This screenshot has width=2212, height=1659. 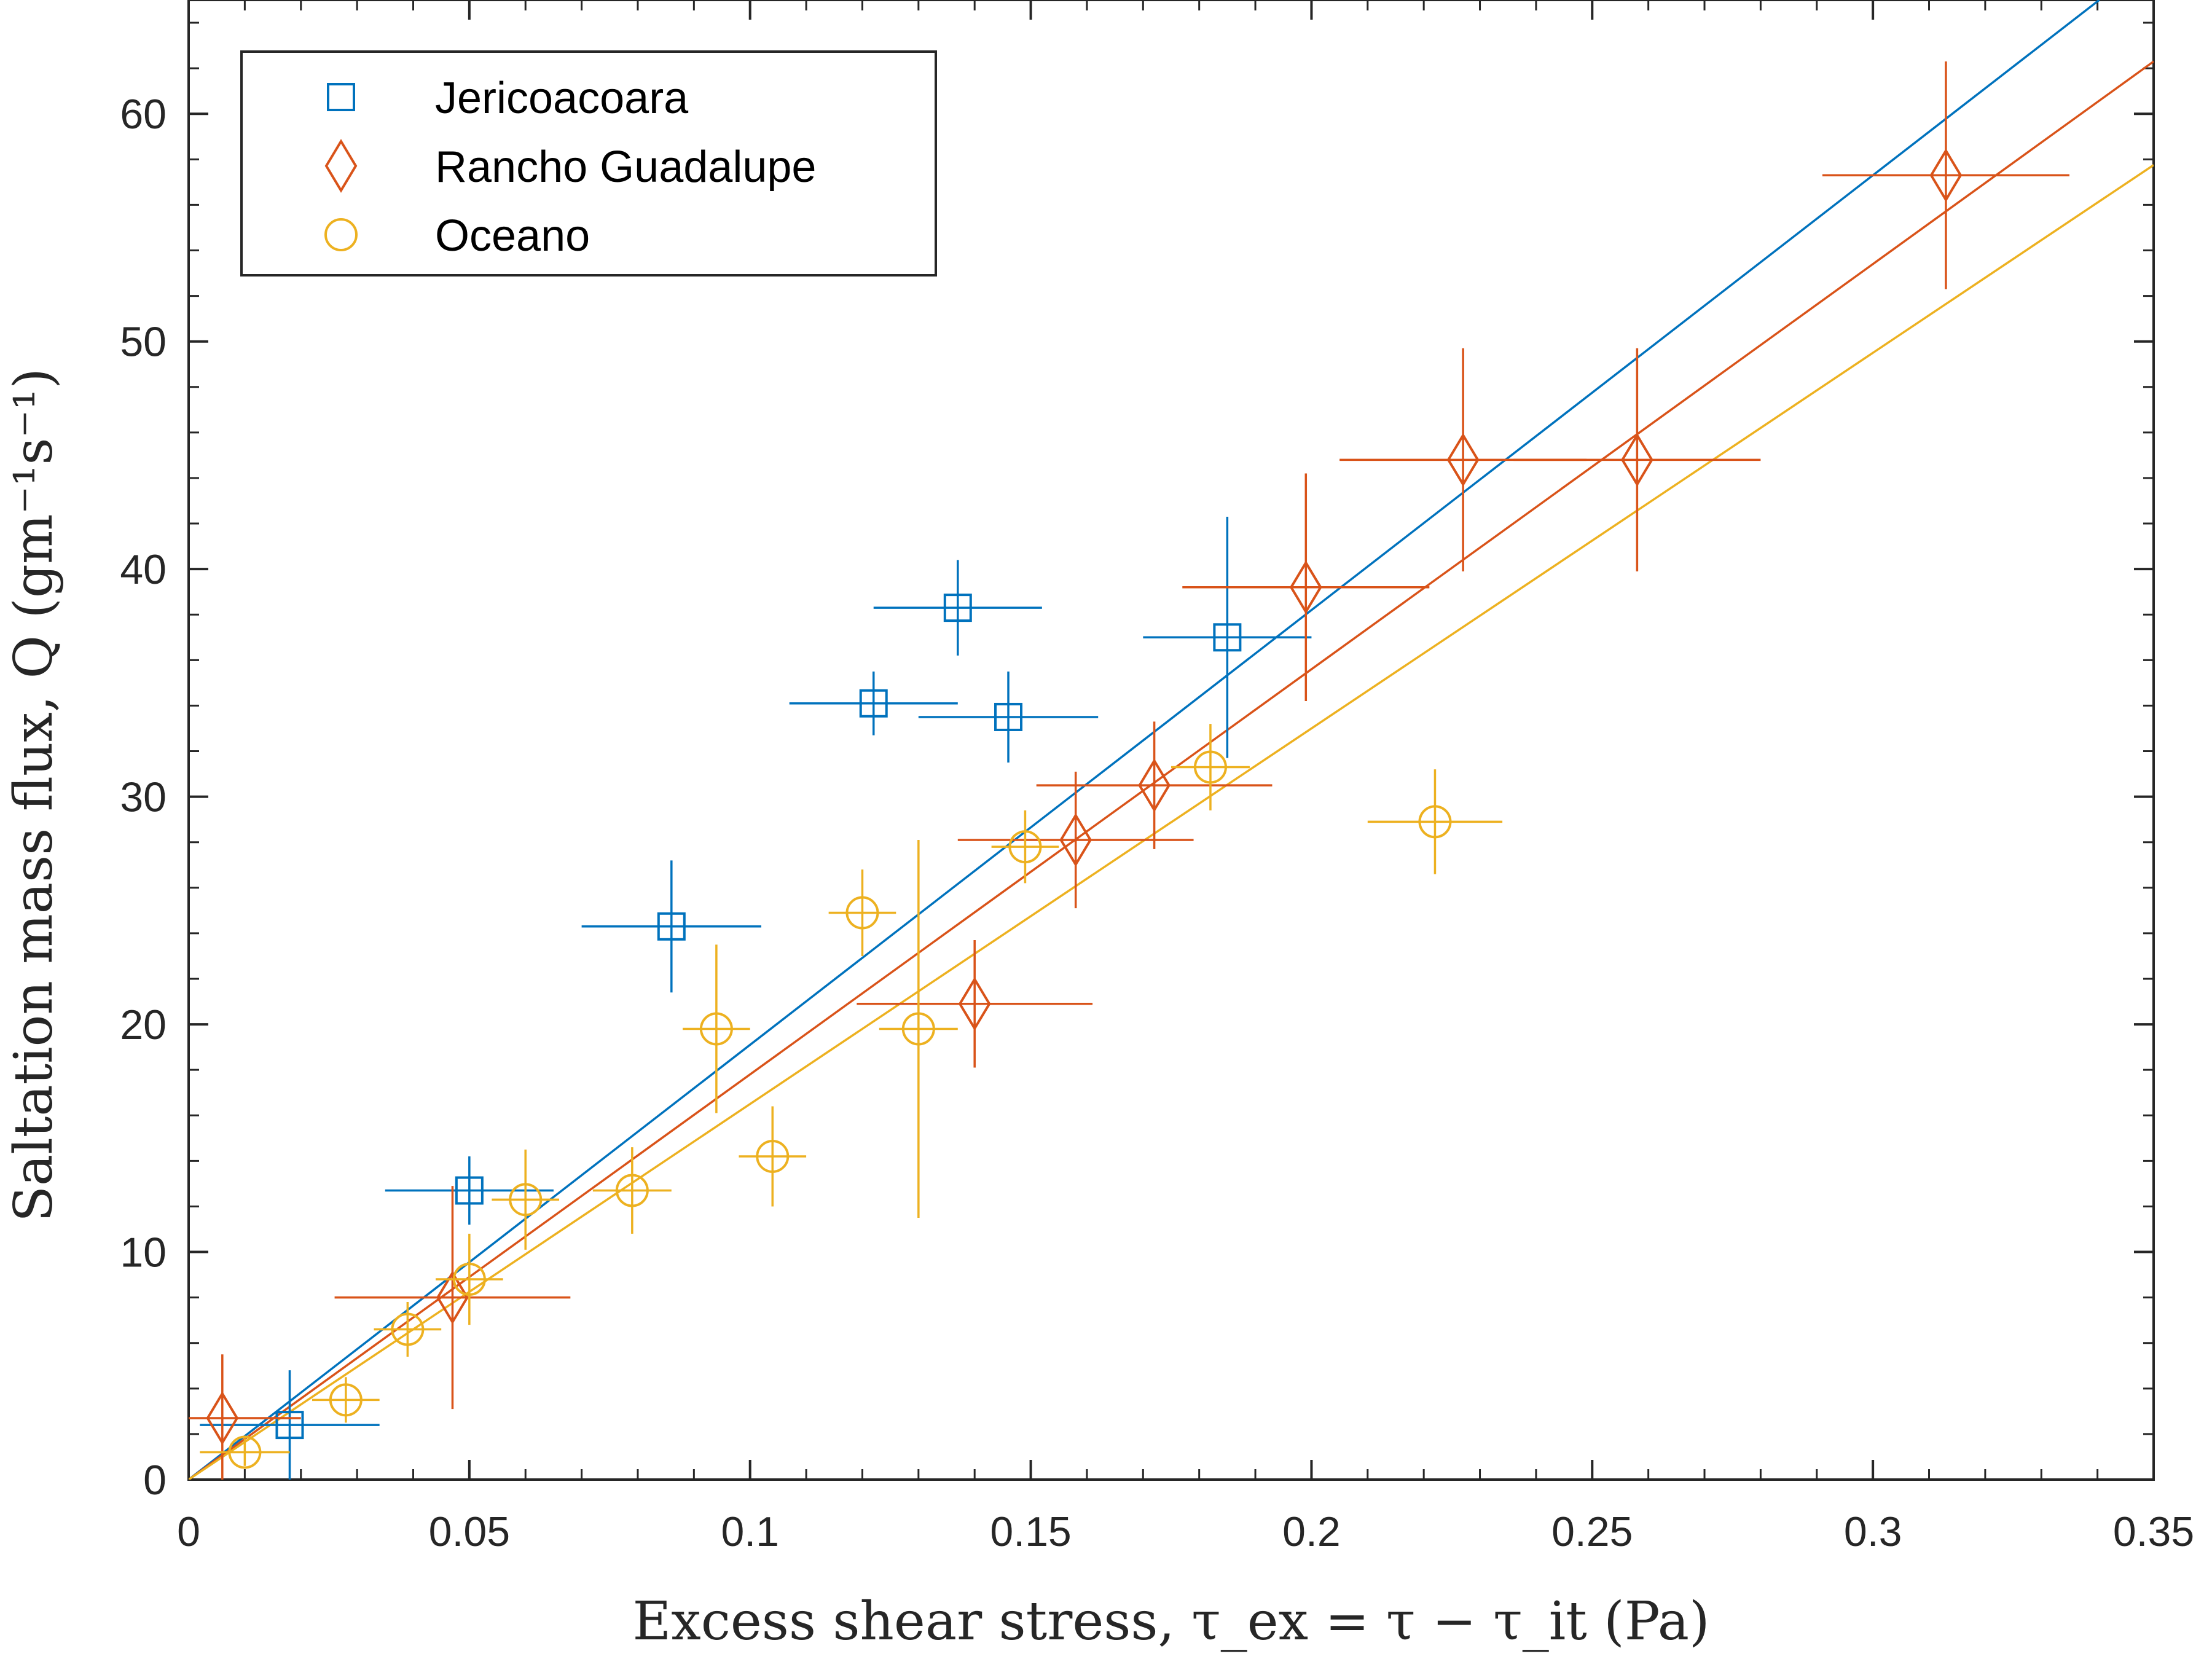 What do you see at coordinates (625, 167) in the screenshot?
I see `legend-label: Rancho Guadalupe` at bounding box center [625, 167].